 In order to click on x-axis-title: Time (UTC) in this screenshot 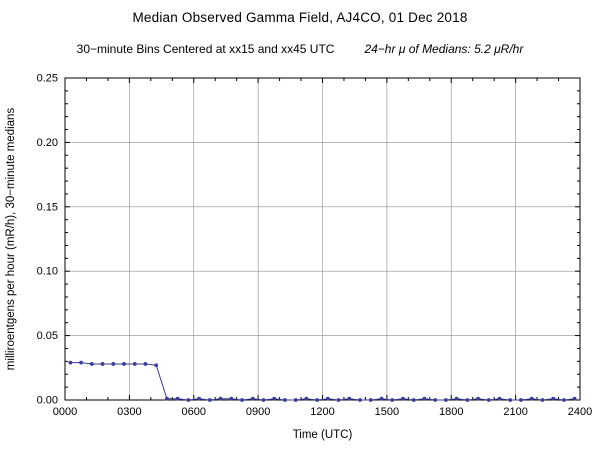, I will do `click(323, 435)`.